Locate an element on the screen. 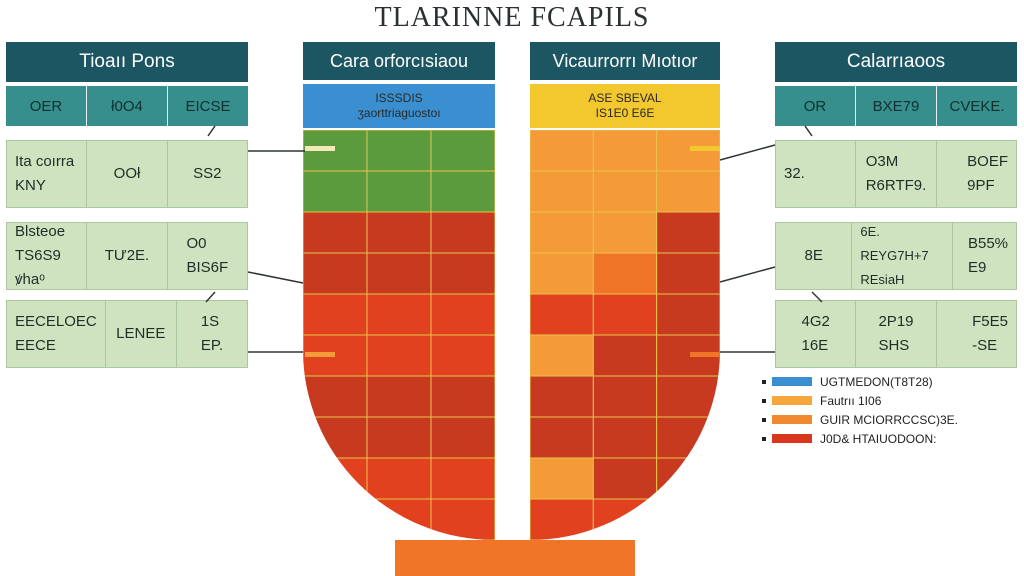  right-row-1-text-2: O3M R6RTF9. is located at coordinates (896, 173).